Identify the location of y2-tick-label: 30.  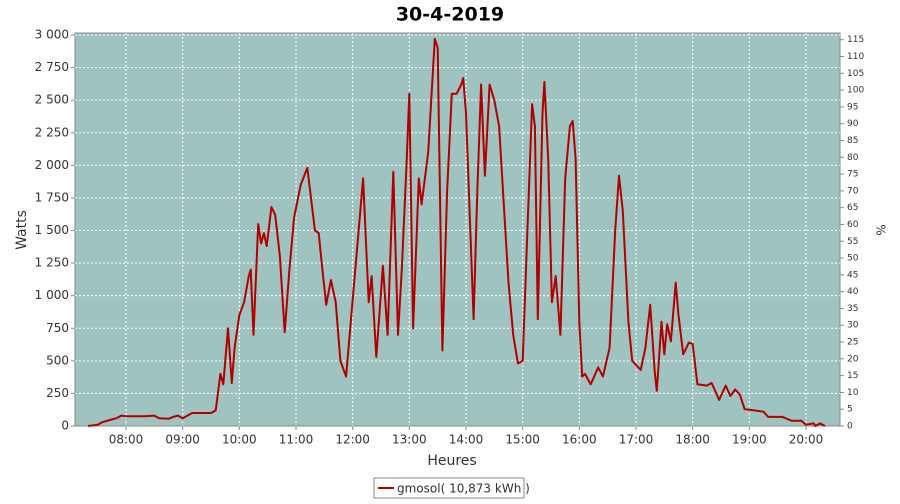
(853, 326).